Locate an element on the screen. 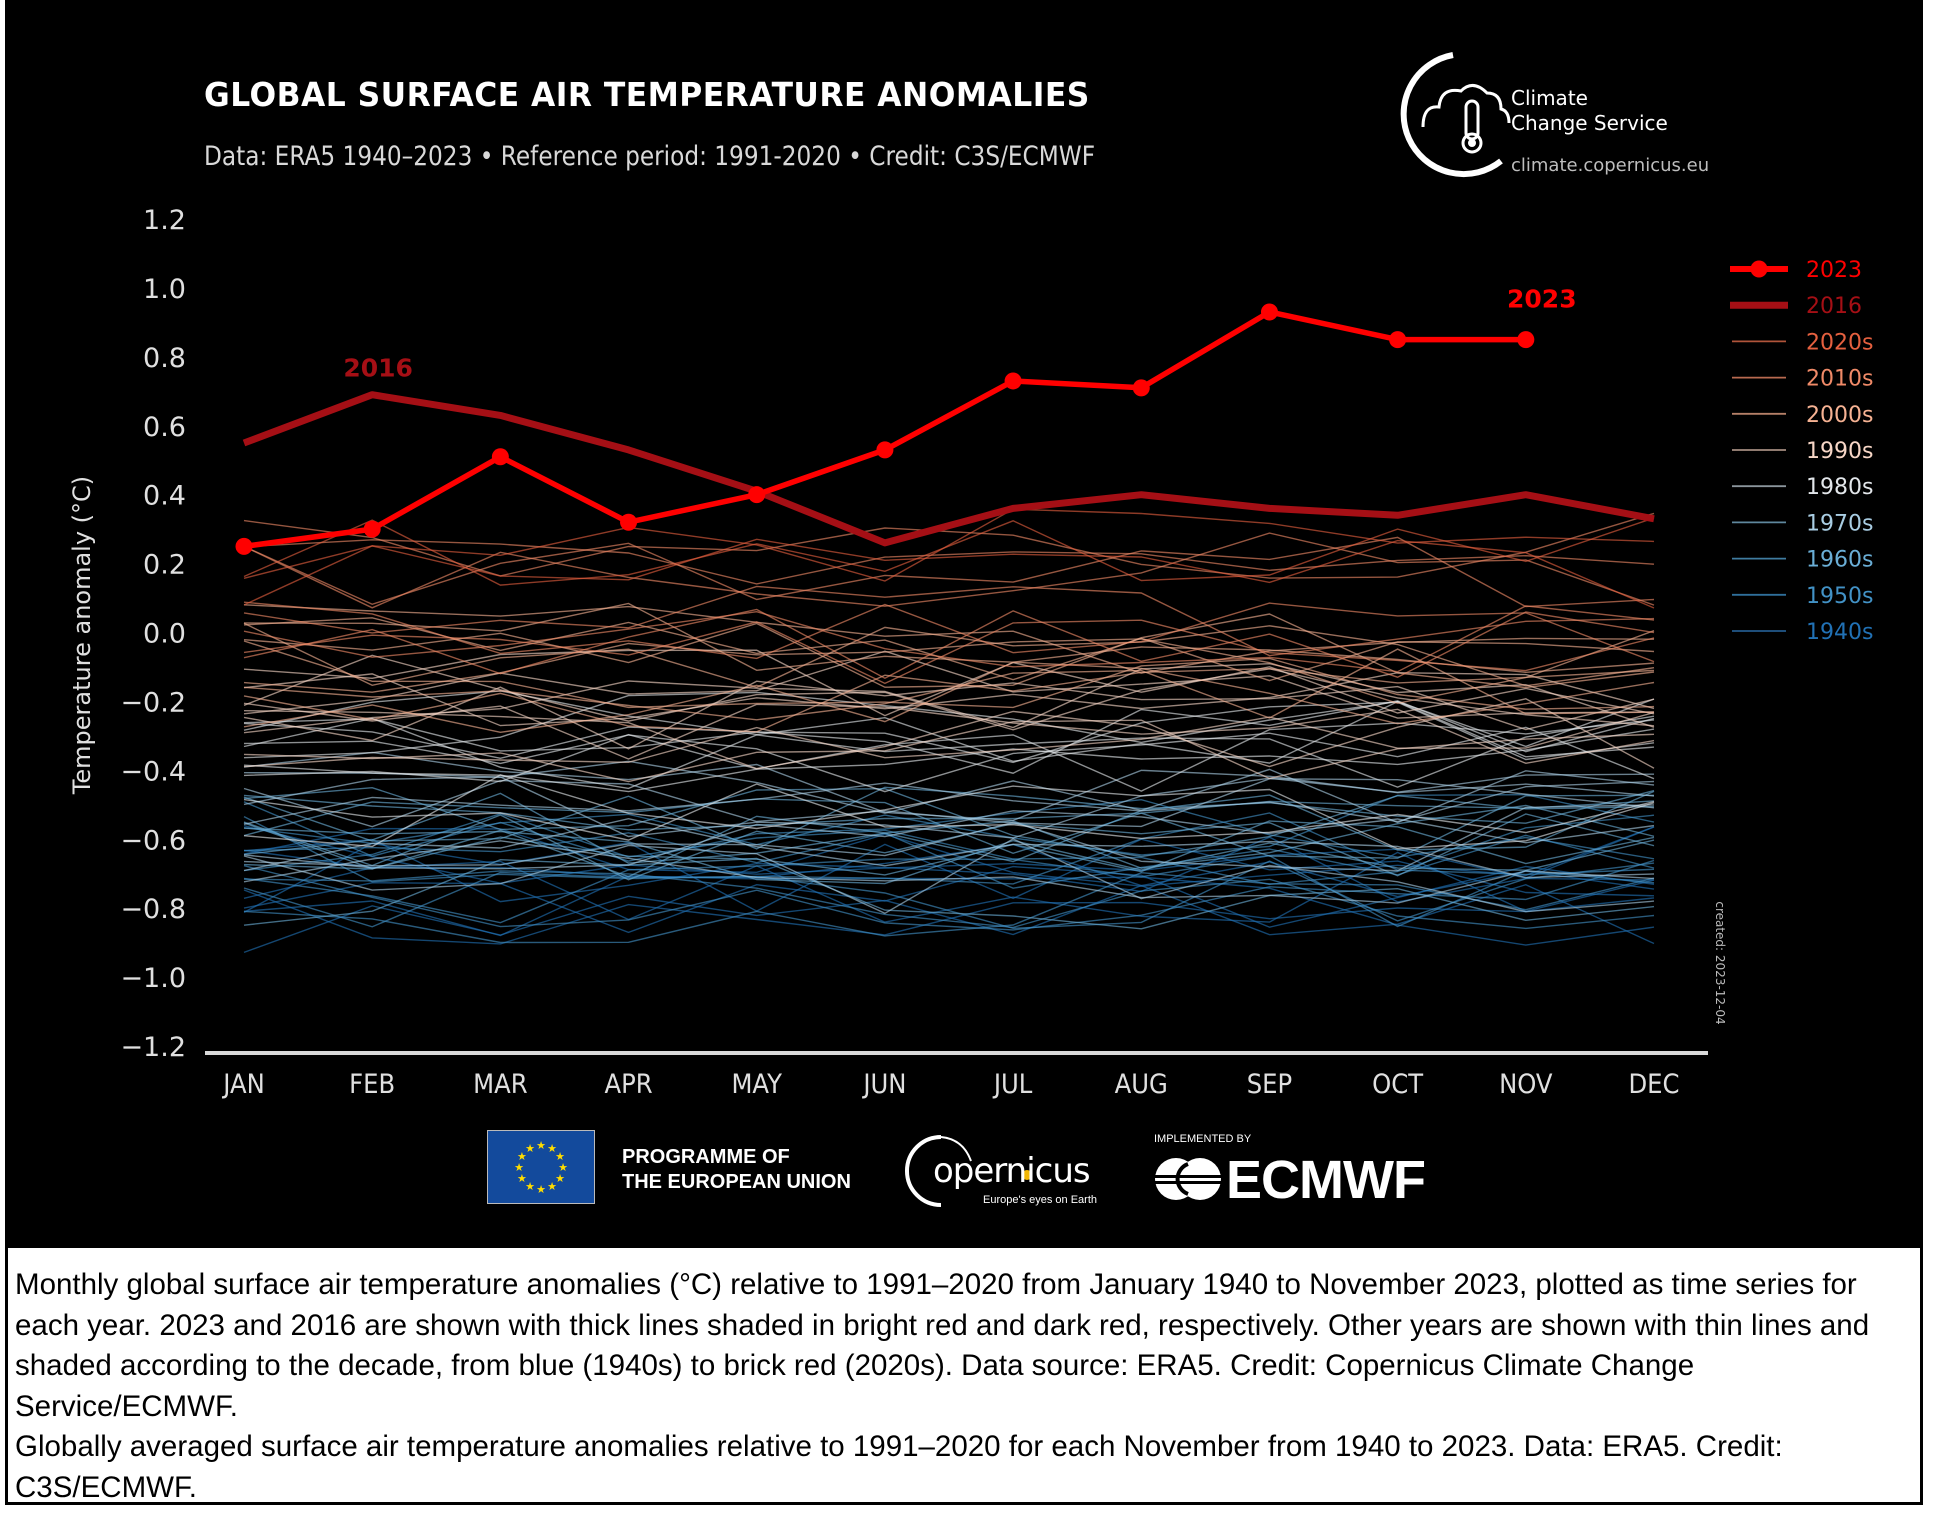 This screenshot has height=1515, width=1935. eu-text-line1: PROGRAMME OF is located at coordinates (706, 1157).